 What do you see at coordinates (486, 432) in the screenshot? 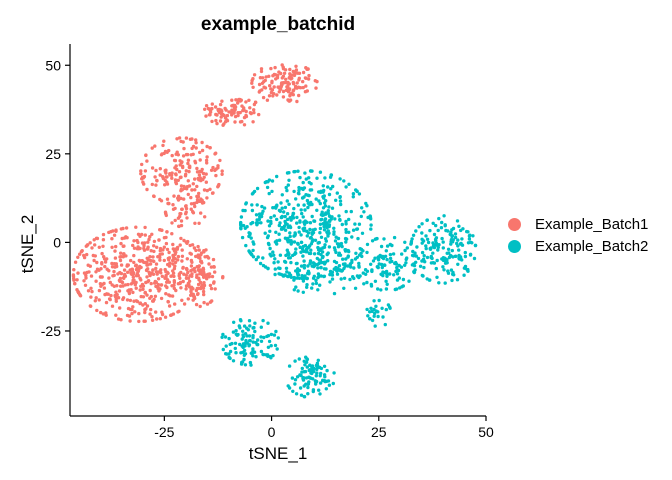
I see `x-tick-label: 50` at bounding box center [486, 432].